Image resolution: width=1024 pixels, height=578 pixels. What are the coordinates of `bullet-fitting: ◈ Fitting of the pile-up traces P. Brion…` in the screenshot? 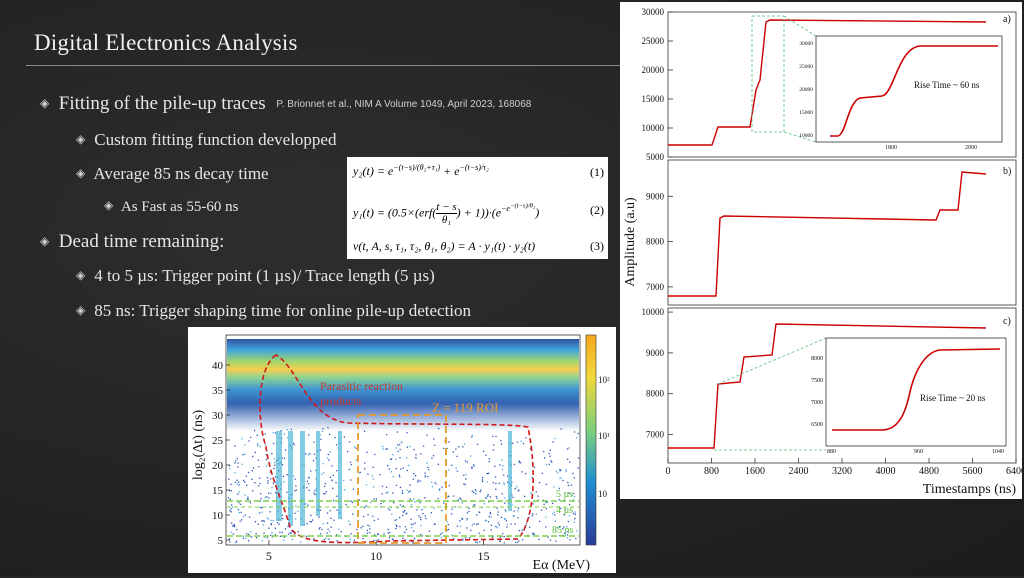 It's located at (285, 104).